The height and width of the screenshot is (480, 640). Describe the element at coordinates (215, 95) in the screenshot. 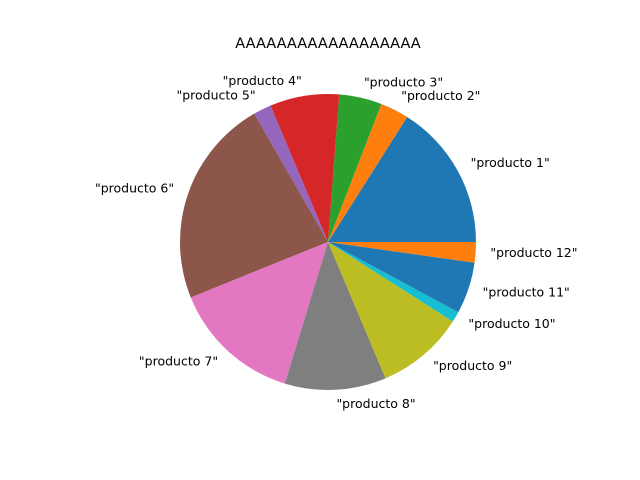

I see `pie-label-5: "producto 5"` at that location.